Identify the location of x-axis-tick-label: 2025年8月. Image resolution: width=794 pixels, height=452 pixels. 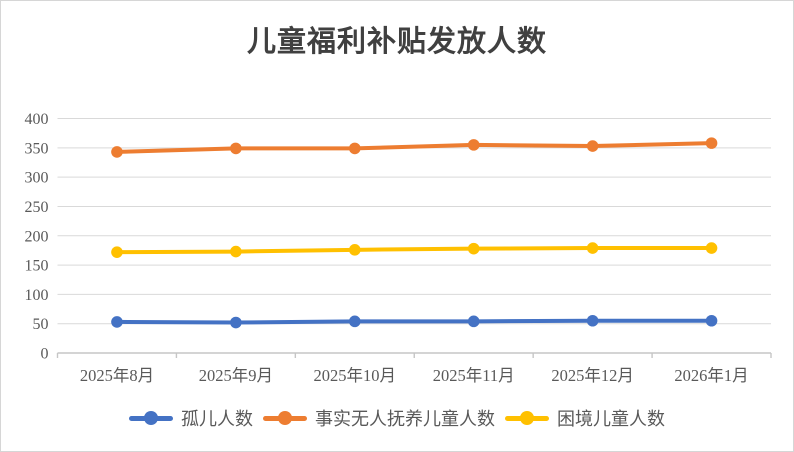
(117, 375).